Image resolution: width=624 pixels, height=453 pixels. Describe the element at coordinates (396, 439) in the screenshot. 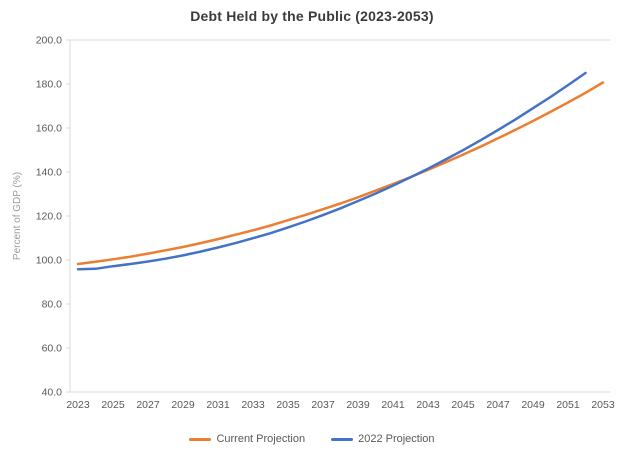

I see `legend-label: 2022 Projection` at that location.